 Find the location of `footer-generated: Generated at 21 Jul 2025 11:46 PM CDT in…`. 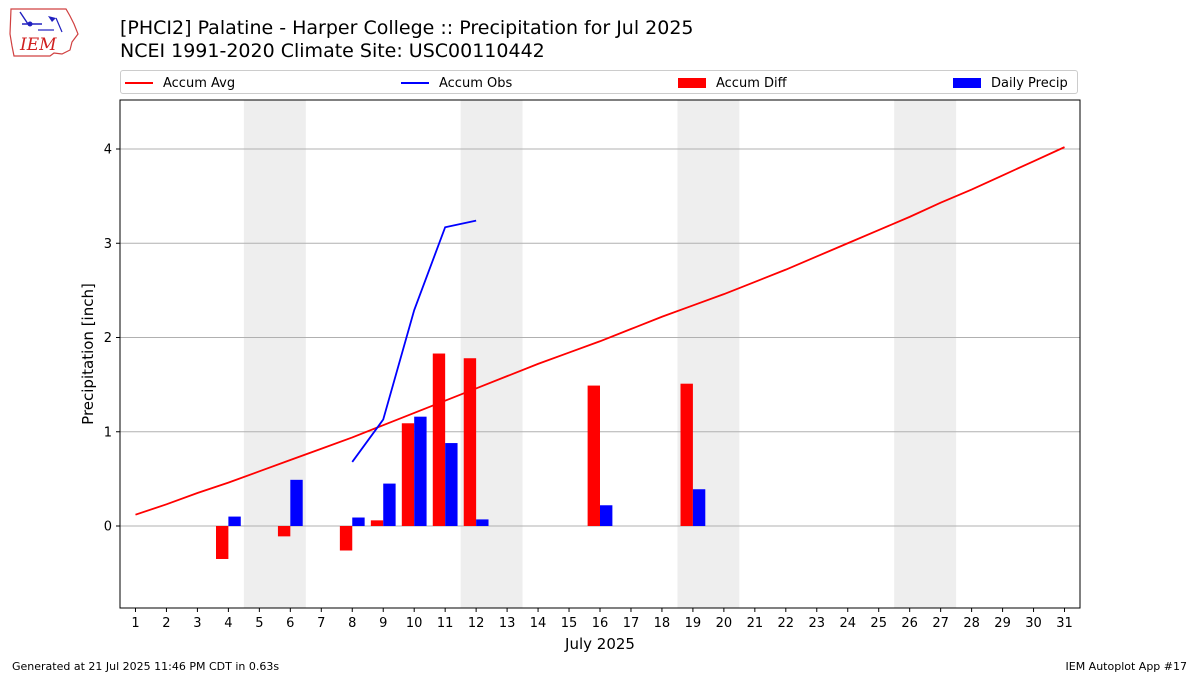

footer-generated: Generated at 21 Jul 2025 11:46 PM CDT in… is located at coordinates (146, 666).